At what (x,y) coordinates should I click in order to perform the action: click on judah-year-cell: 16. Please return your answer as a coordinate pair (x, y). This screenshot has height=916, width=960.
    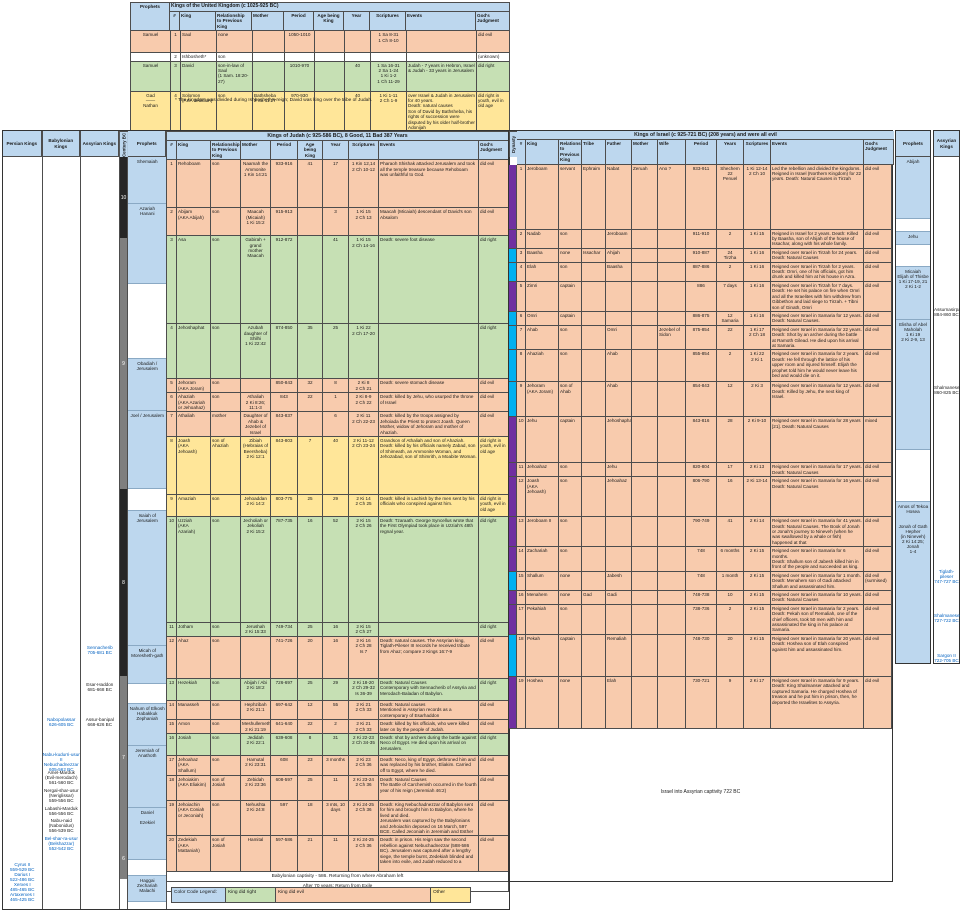
    Looking at the image, I should click on (336, 630).